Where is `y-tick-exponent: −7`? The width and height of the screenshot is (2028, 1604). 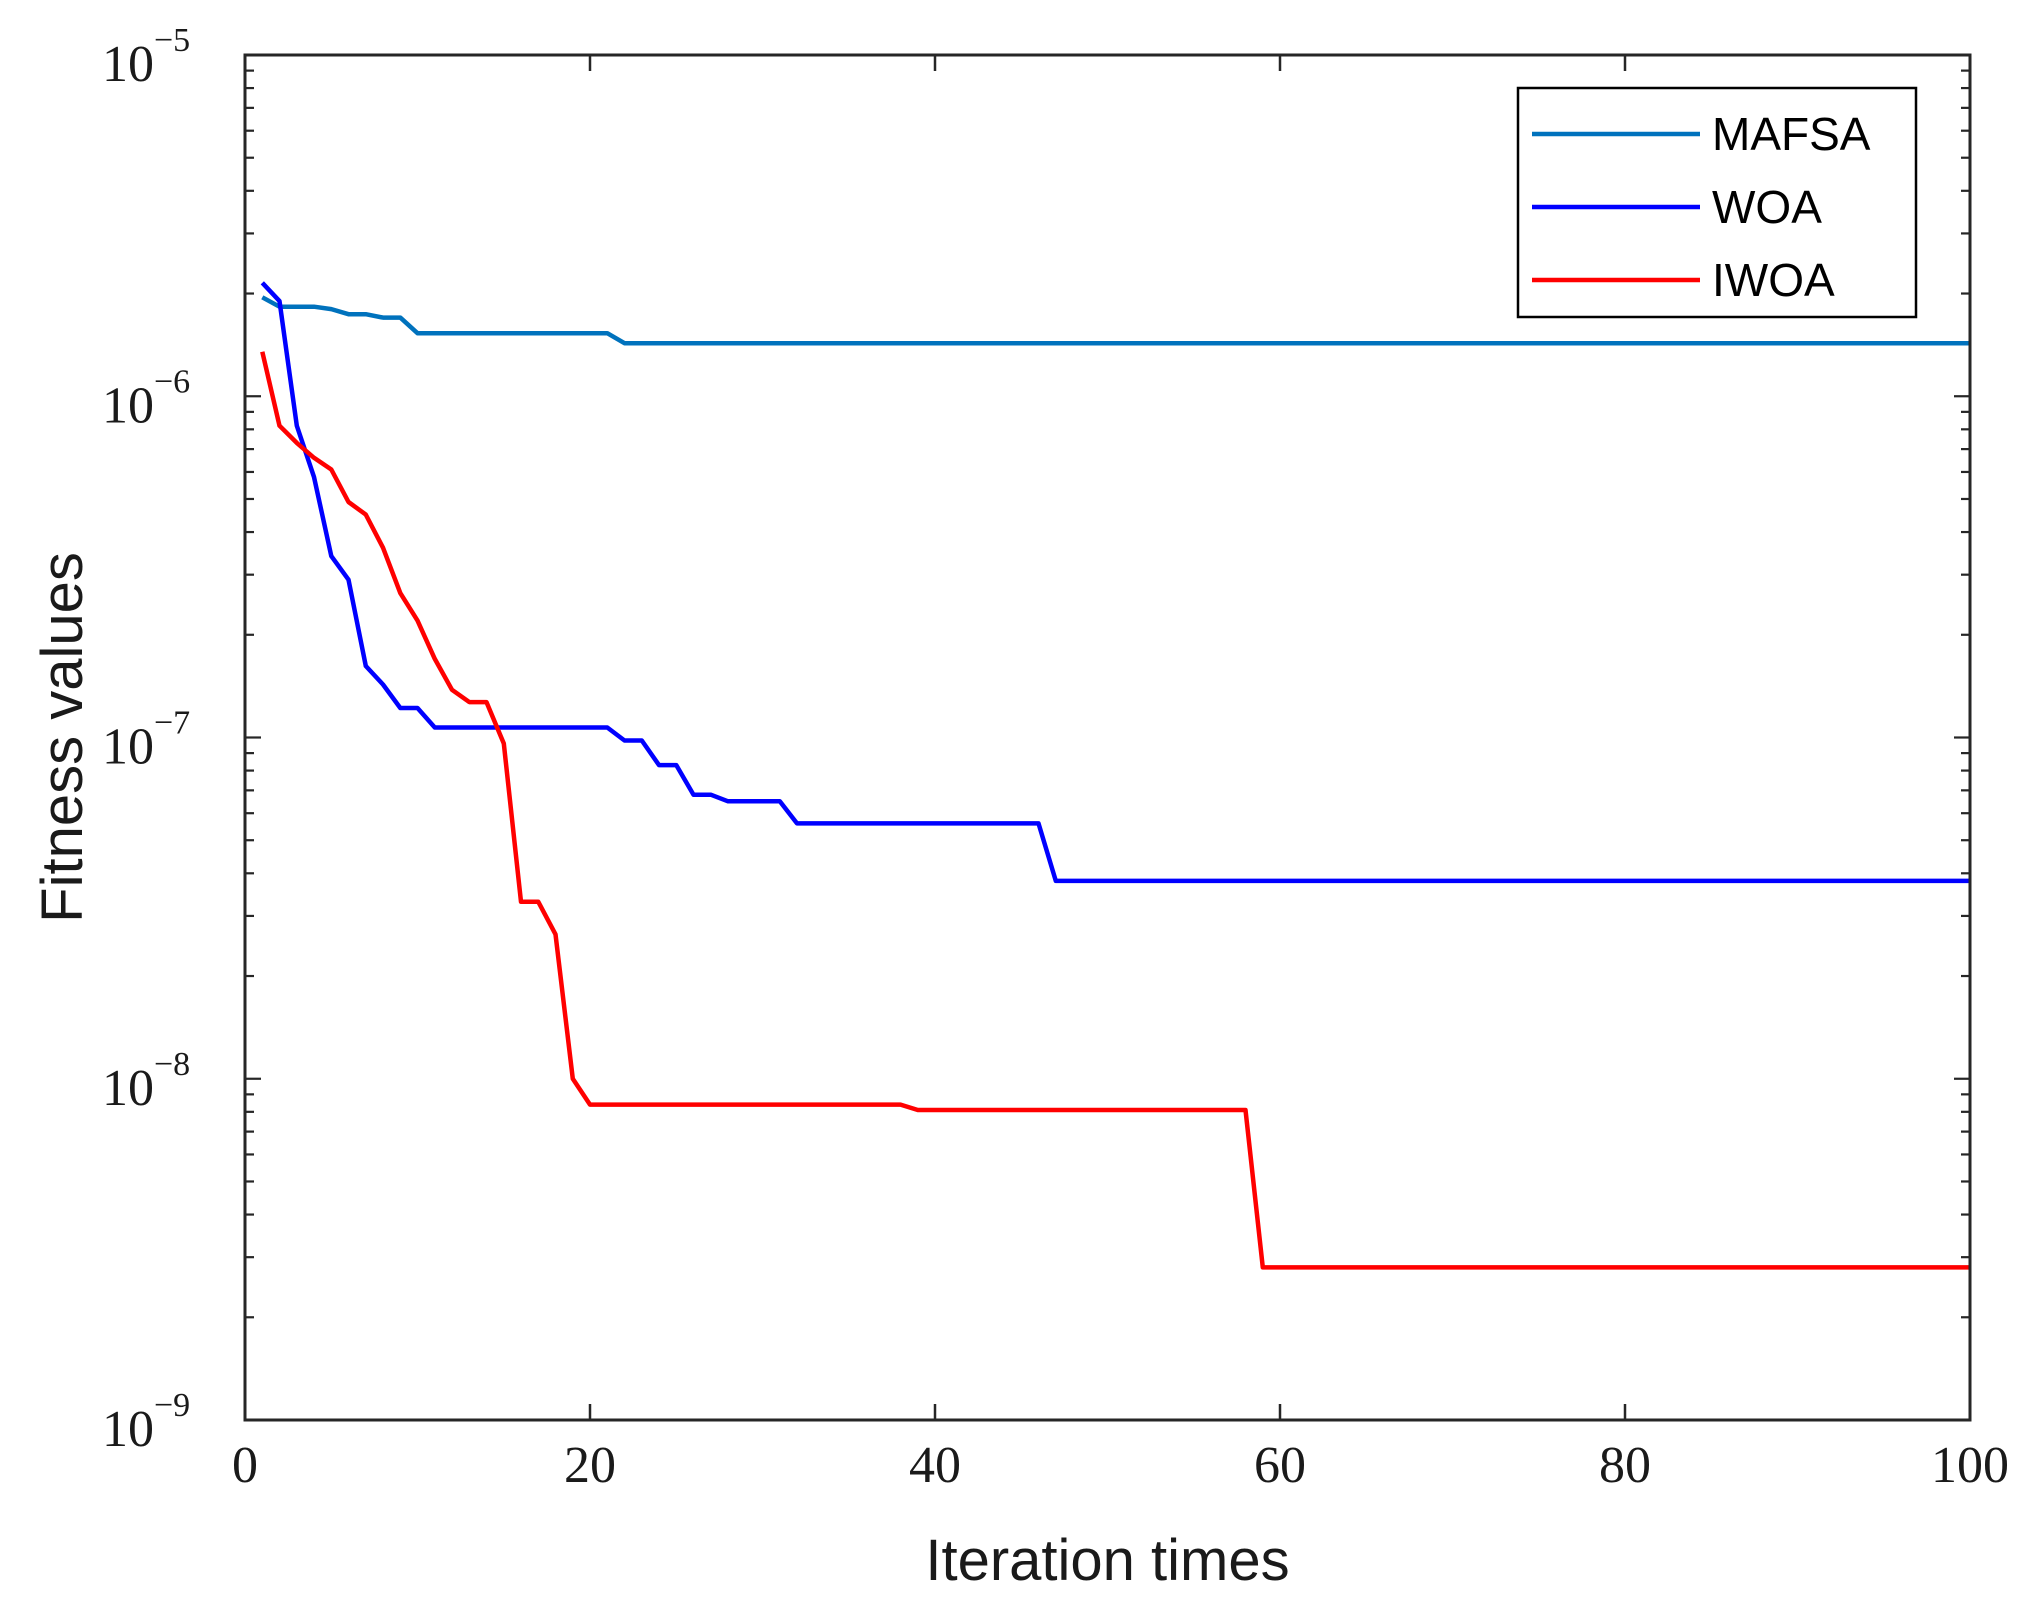
y-tick-exponent: −7 is located at coordinates (172, 723).